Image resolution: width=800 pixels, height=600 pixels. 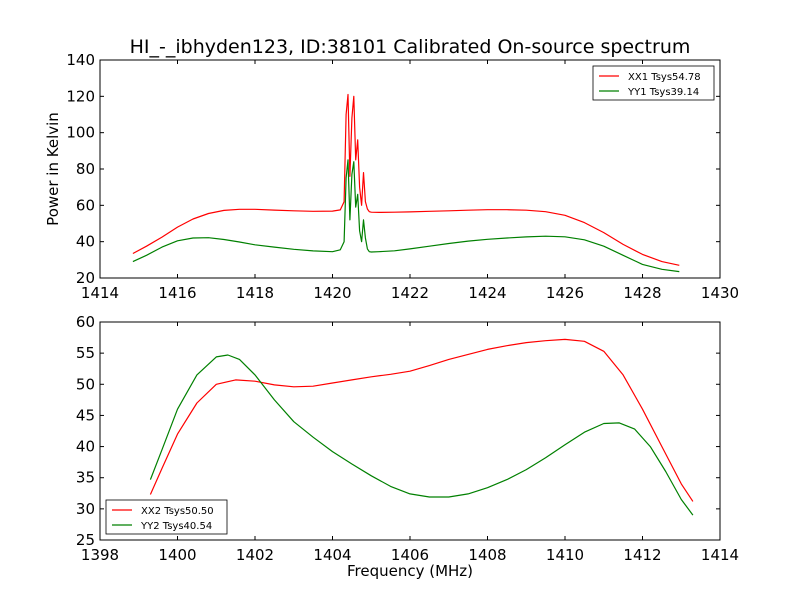 What do you see at coordinates (177, 555) in the screenshot?
I see `x-tick-label: 1400` at bounding box center [177, 555].